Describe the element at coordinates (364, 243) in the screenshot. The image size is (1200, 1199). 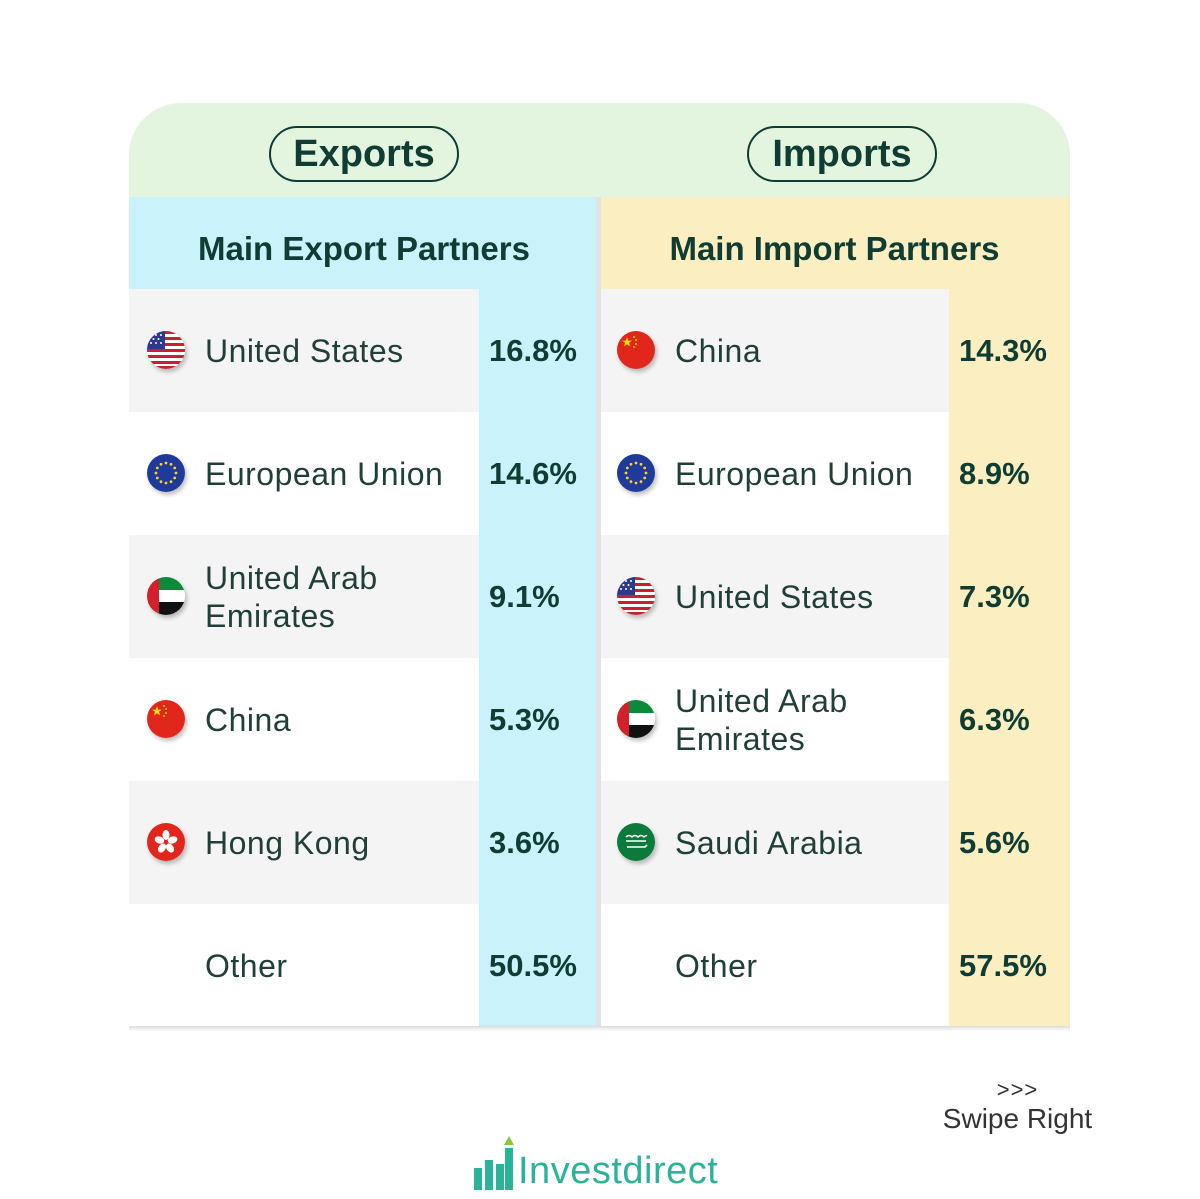
I see `exports-title: Main Export Partners` at that location.